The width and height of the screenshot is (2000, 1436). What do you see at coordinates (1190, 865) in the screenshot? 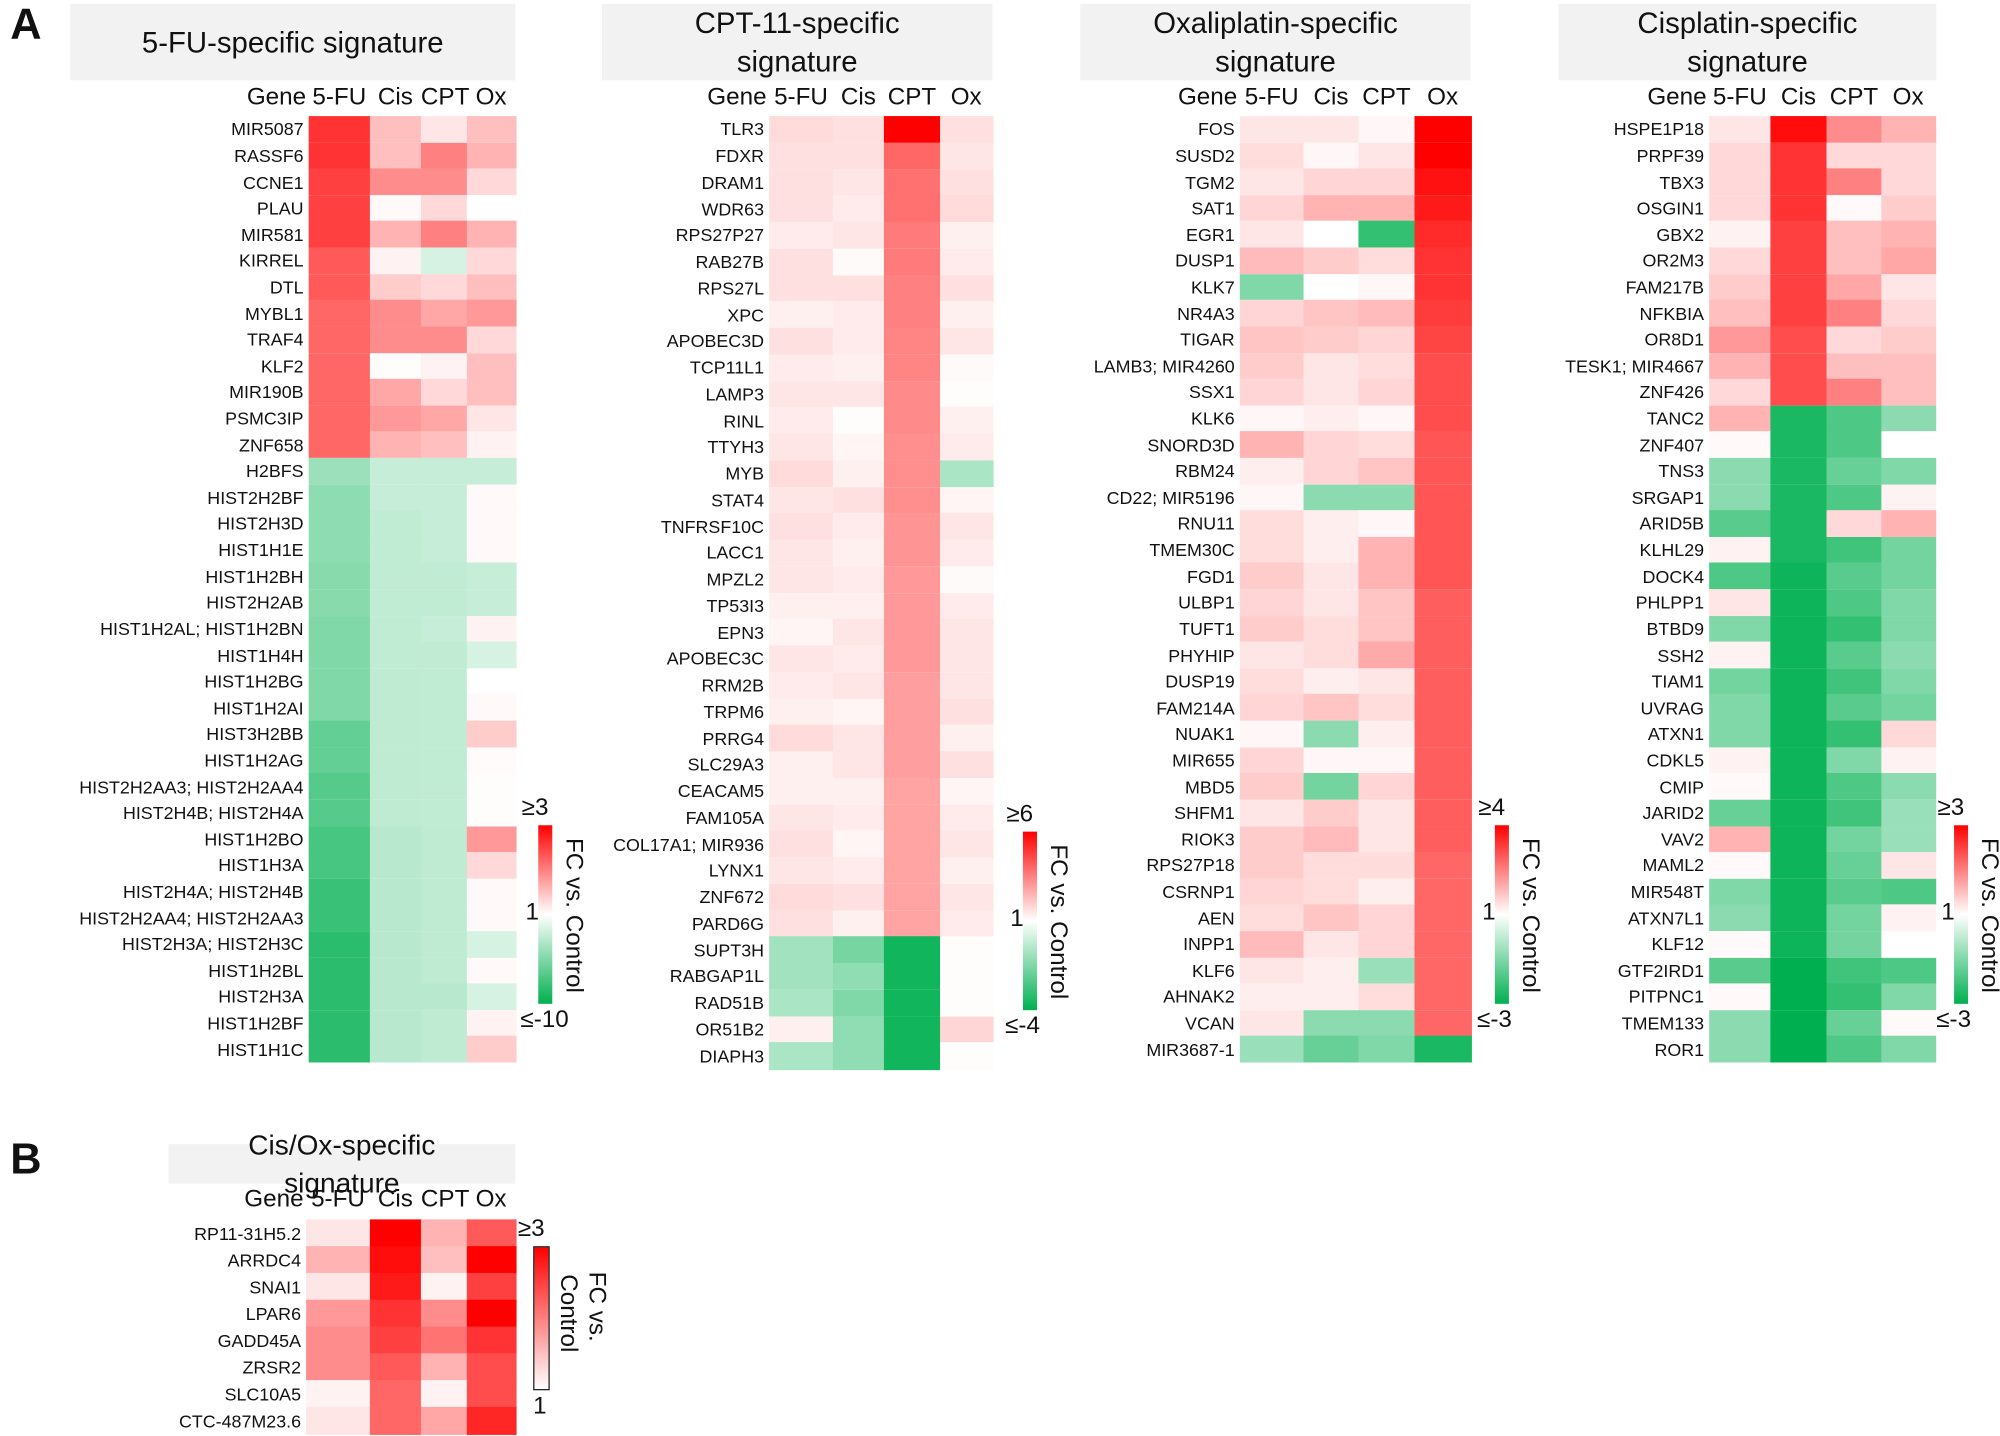
I see `gene-label: RPS27P18` at bounding box center [1190, 865].